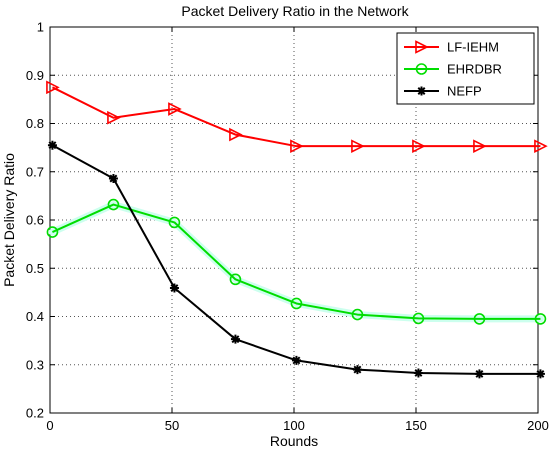 This screenshot has height=458, width=550. I want to click on legend: LF-IEHM EHRDBR NEFP, so click(465, 68).